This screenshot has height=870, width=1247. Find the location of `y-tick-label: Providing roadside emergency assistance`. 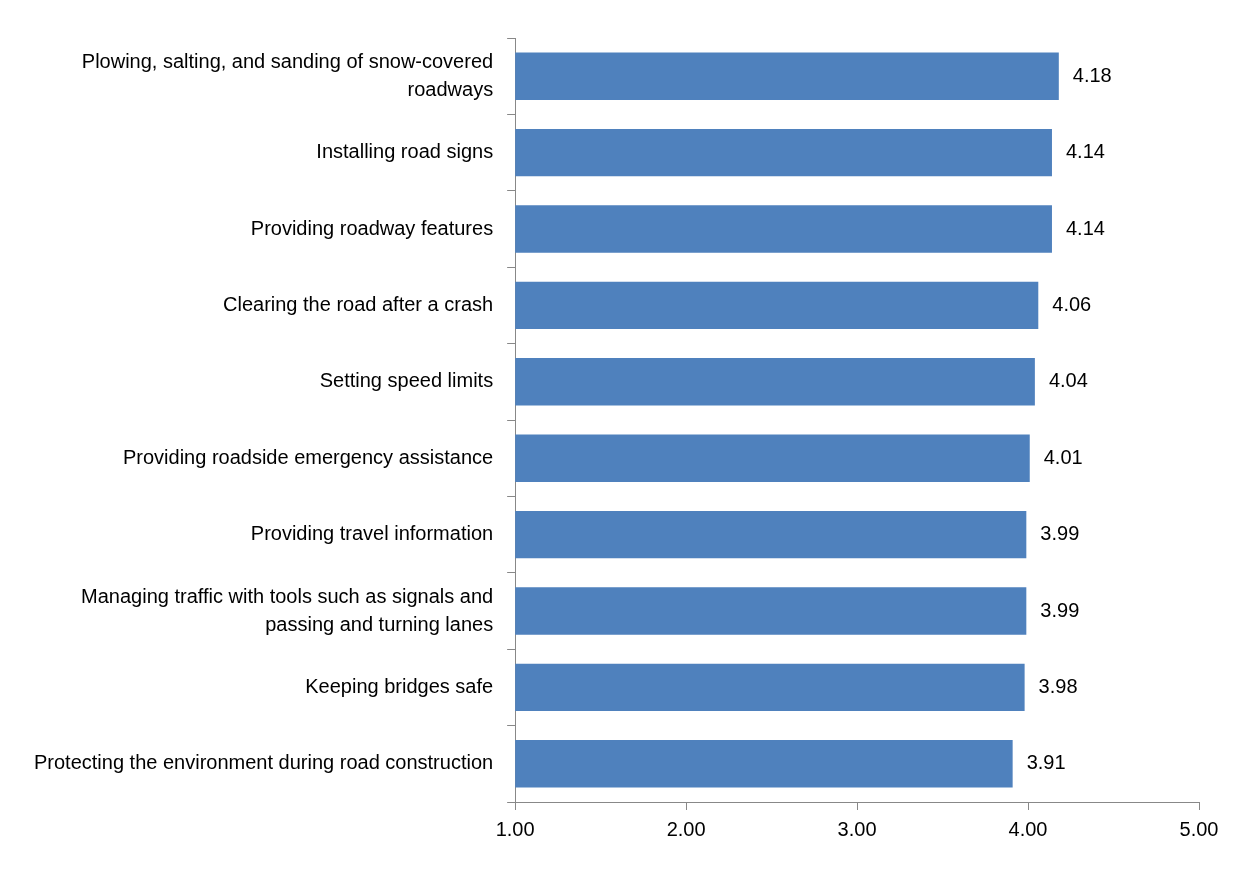

y-tick-label: Providing roadside emergency assistance is located at coordinates (308, 456).